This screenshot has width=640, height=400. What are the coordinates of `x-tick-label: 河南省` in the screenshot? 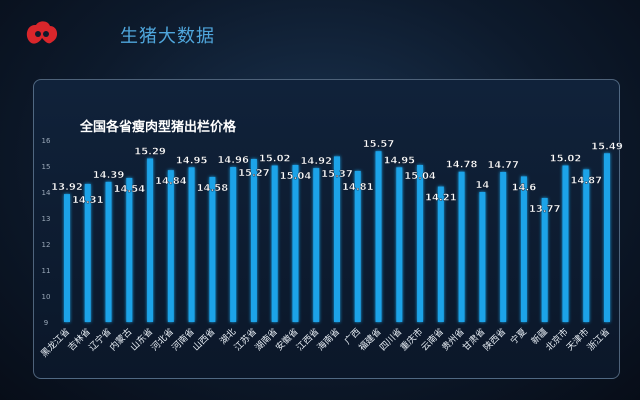 It's located at (183, 340).